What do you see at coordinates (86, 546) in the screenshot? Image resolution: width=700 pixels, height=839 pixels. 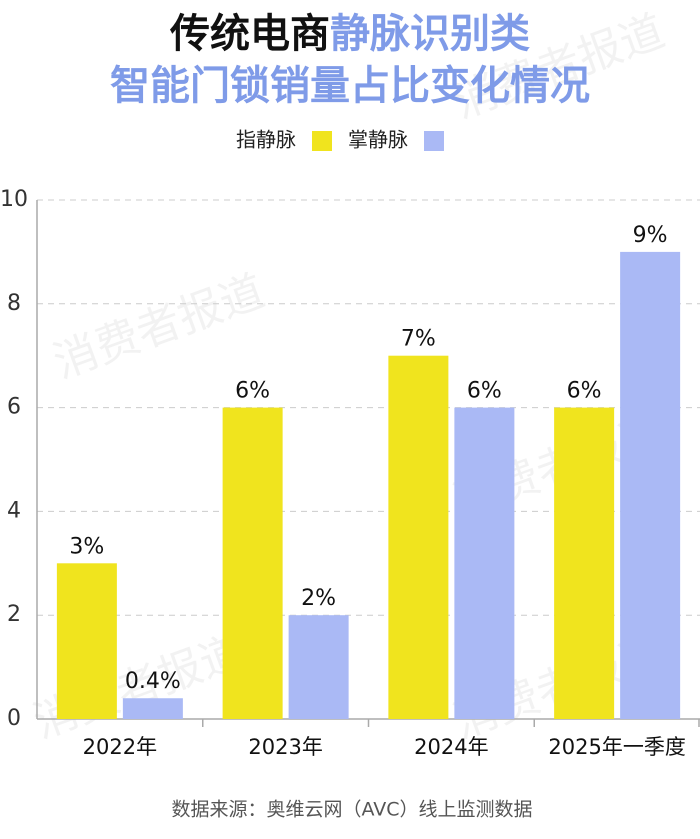 I see `data-label: 3%` at bounding box center [86, 546].